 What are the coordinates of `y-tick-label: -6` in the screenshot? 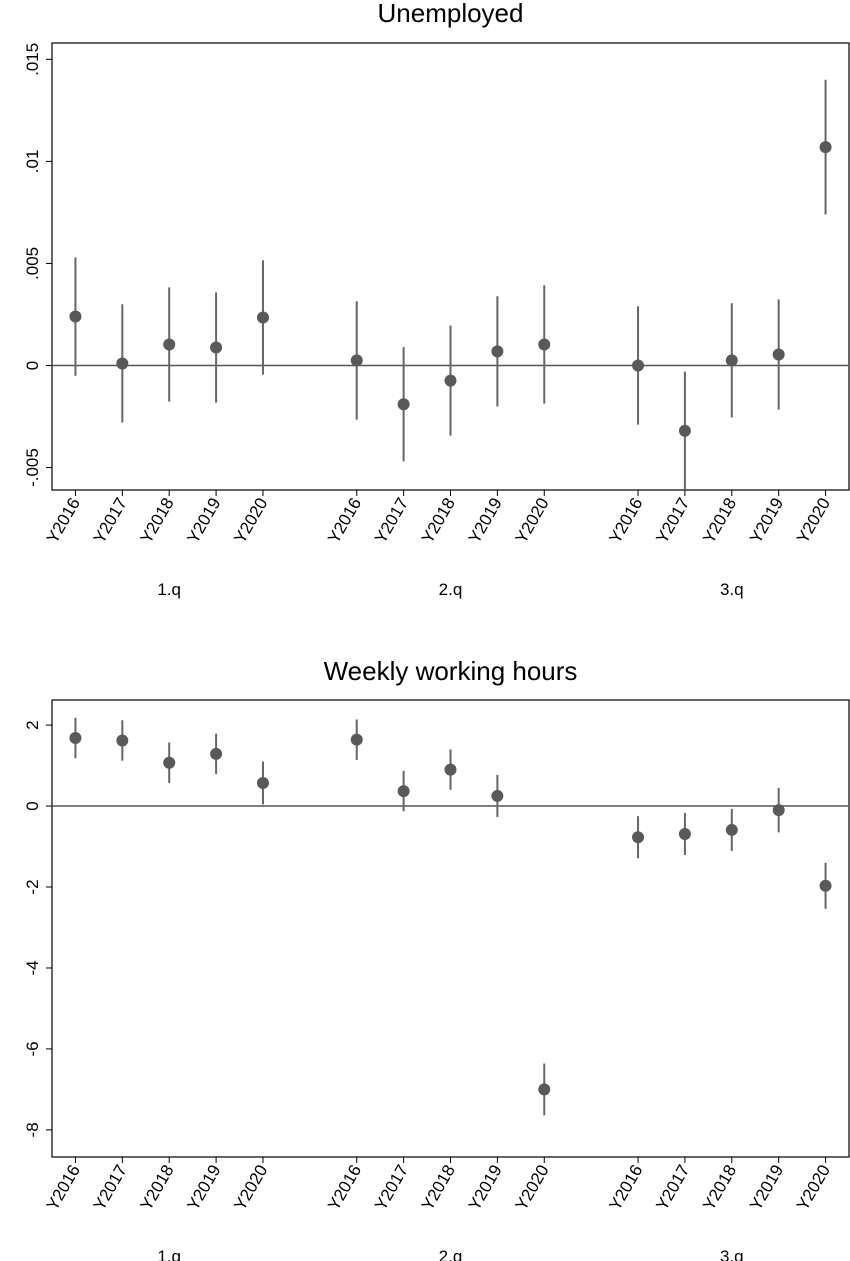 It's located at (32, 1048).